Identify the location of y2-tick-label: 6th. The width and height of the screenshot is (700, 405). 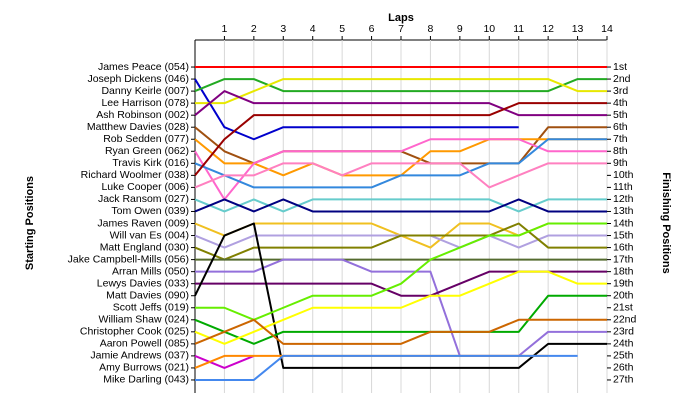
(620, 127).